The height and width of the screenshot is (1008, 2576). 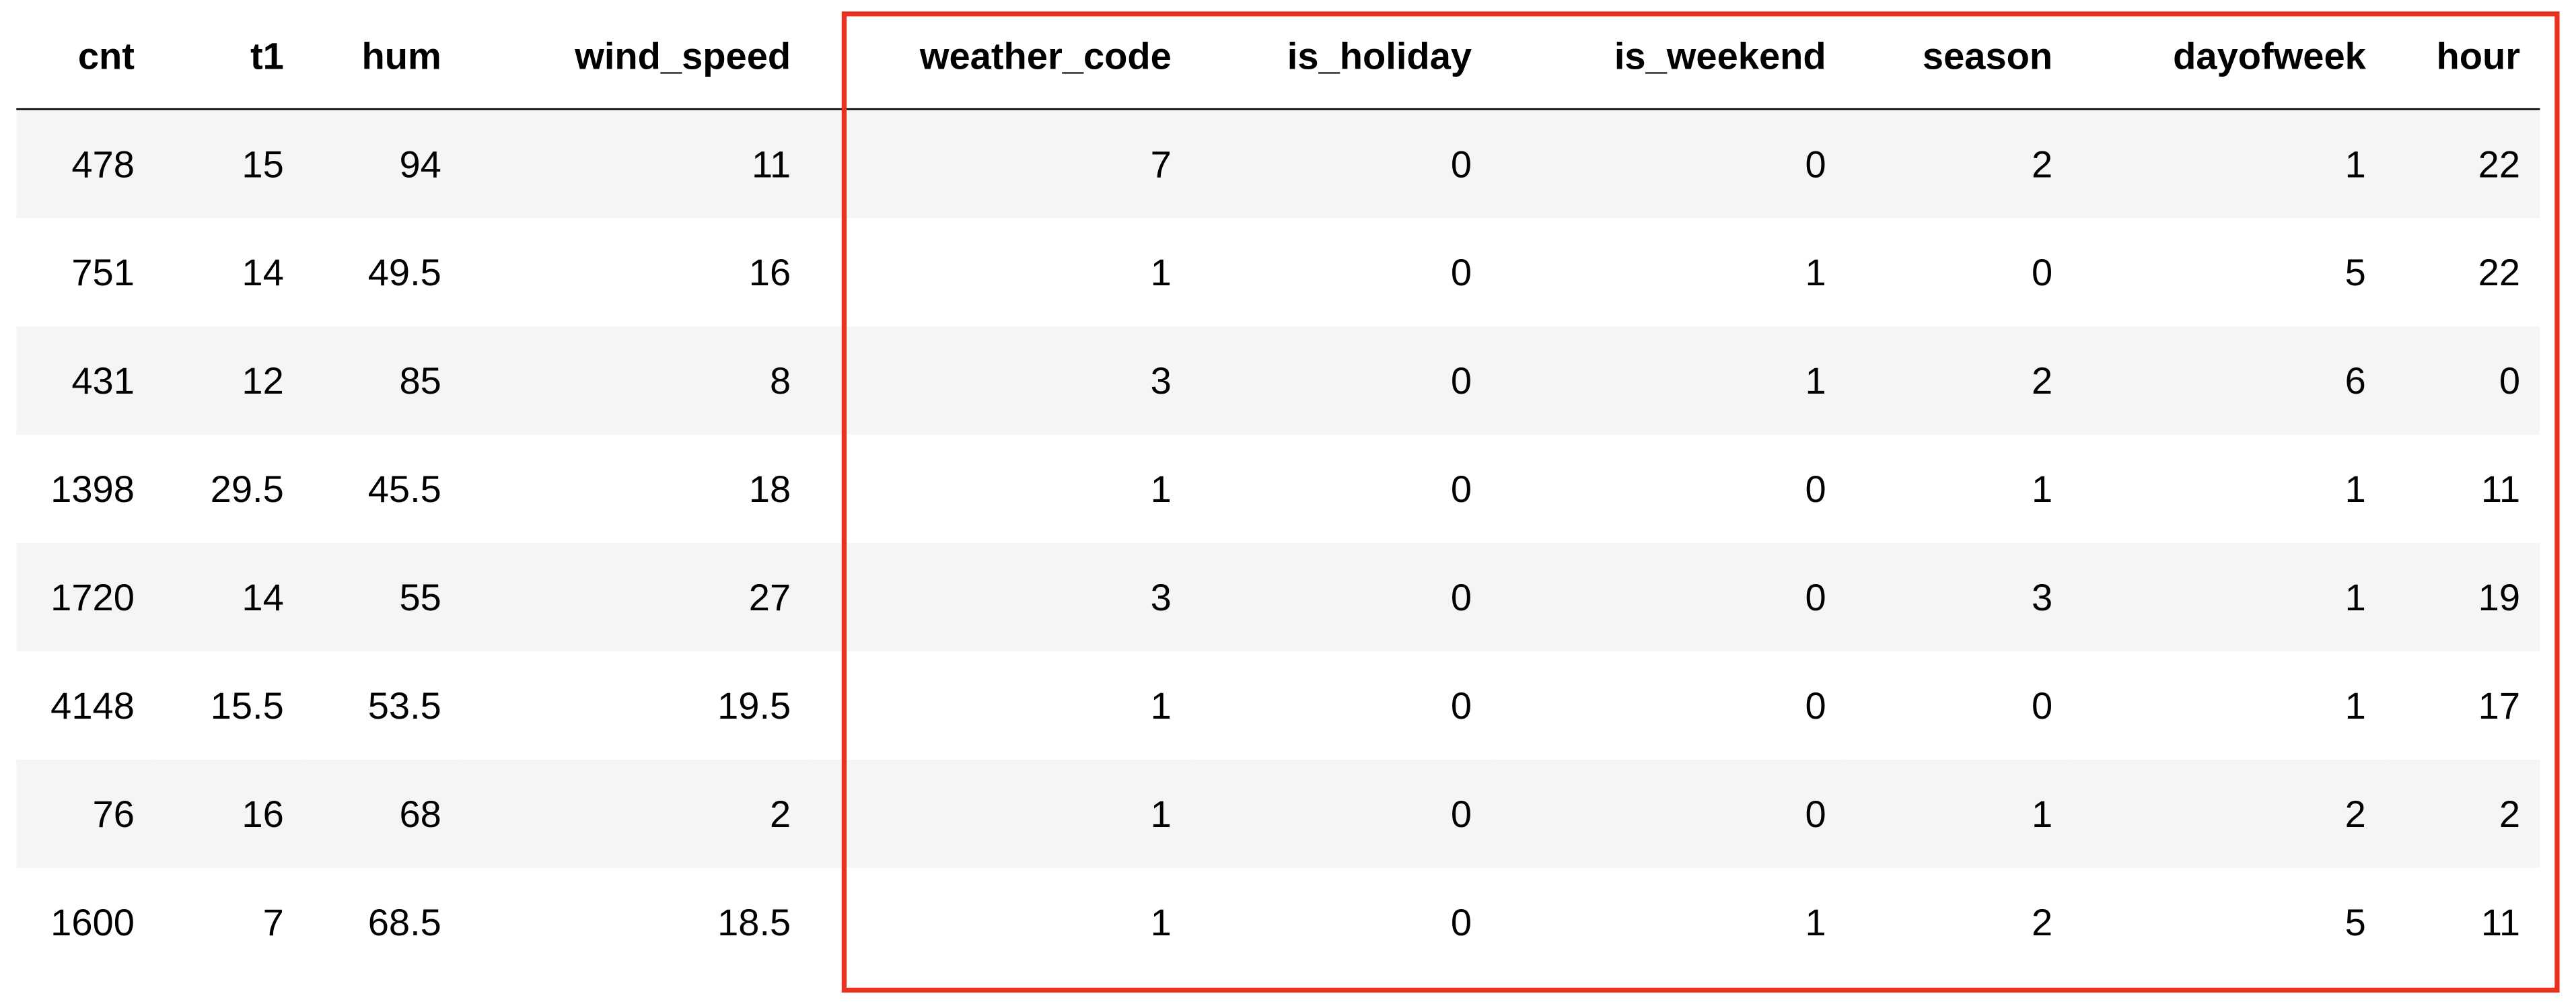 What do you see at coordinates (382, 380) in the screenshot?
I see `table-cell: 85` at bounding box center [382, 380].